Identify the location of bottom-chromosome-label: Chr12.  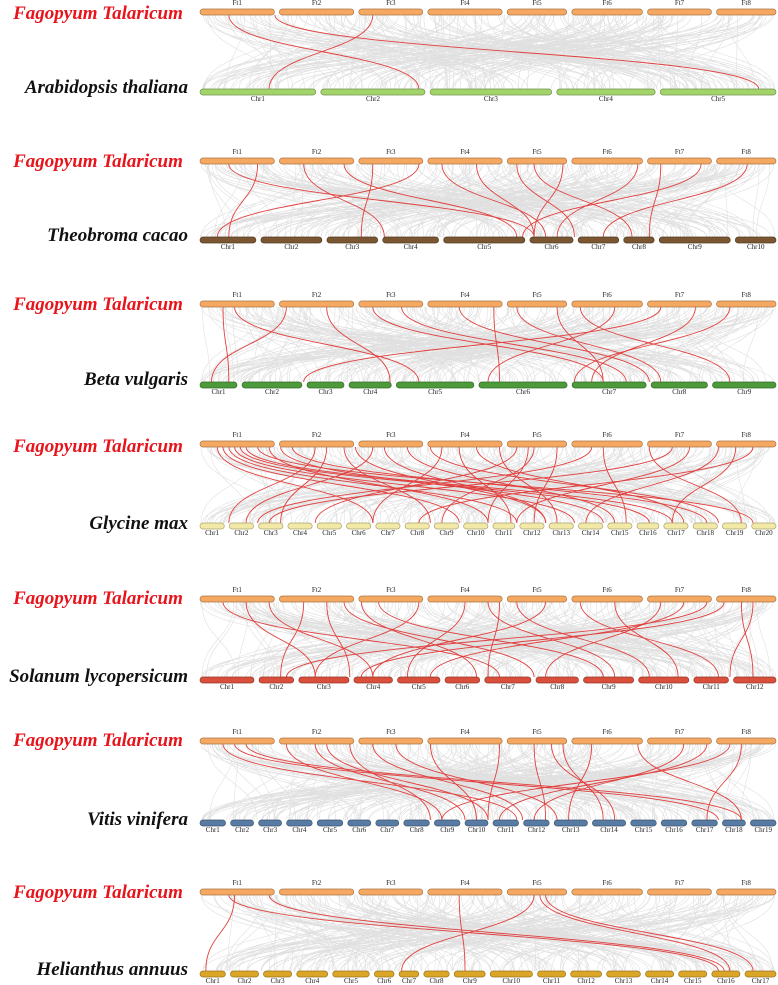
(537, 830).